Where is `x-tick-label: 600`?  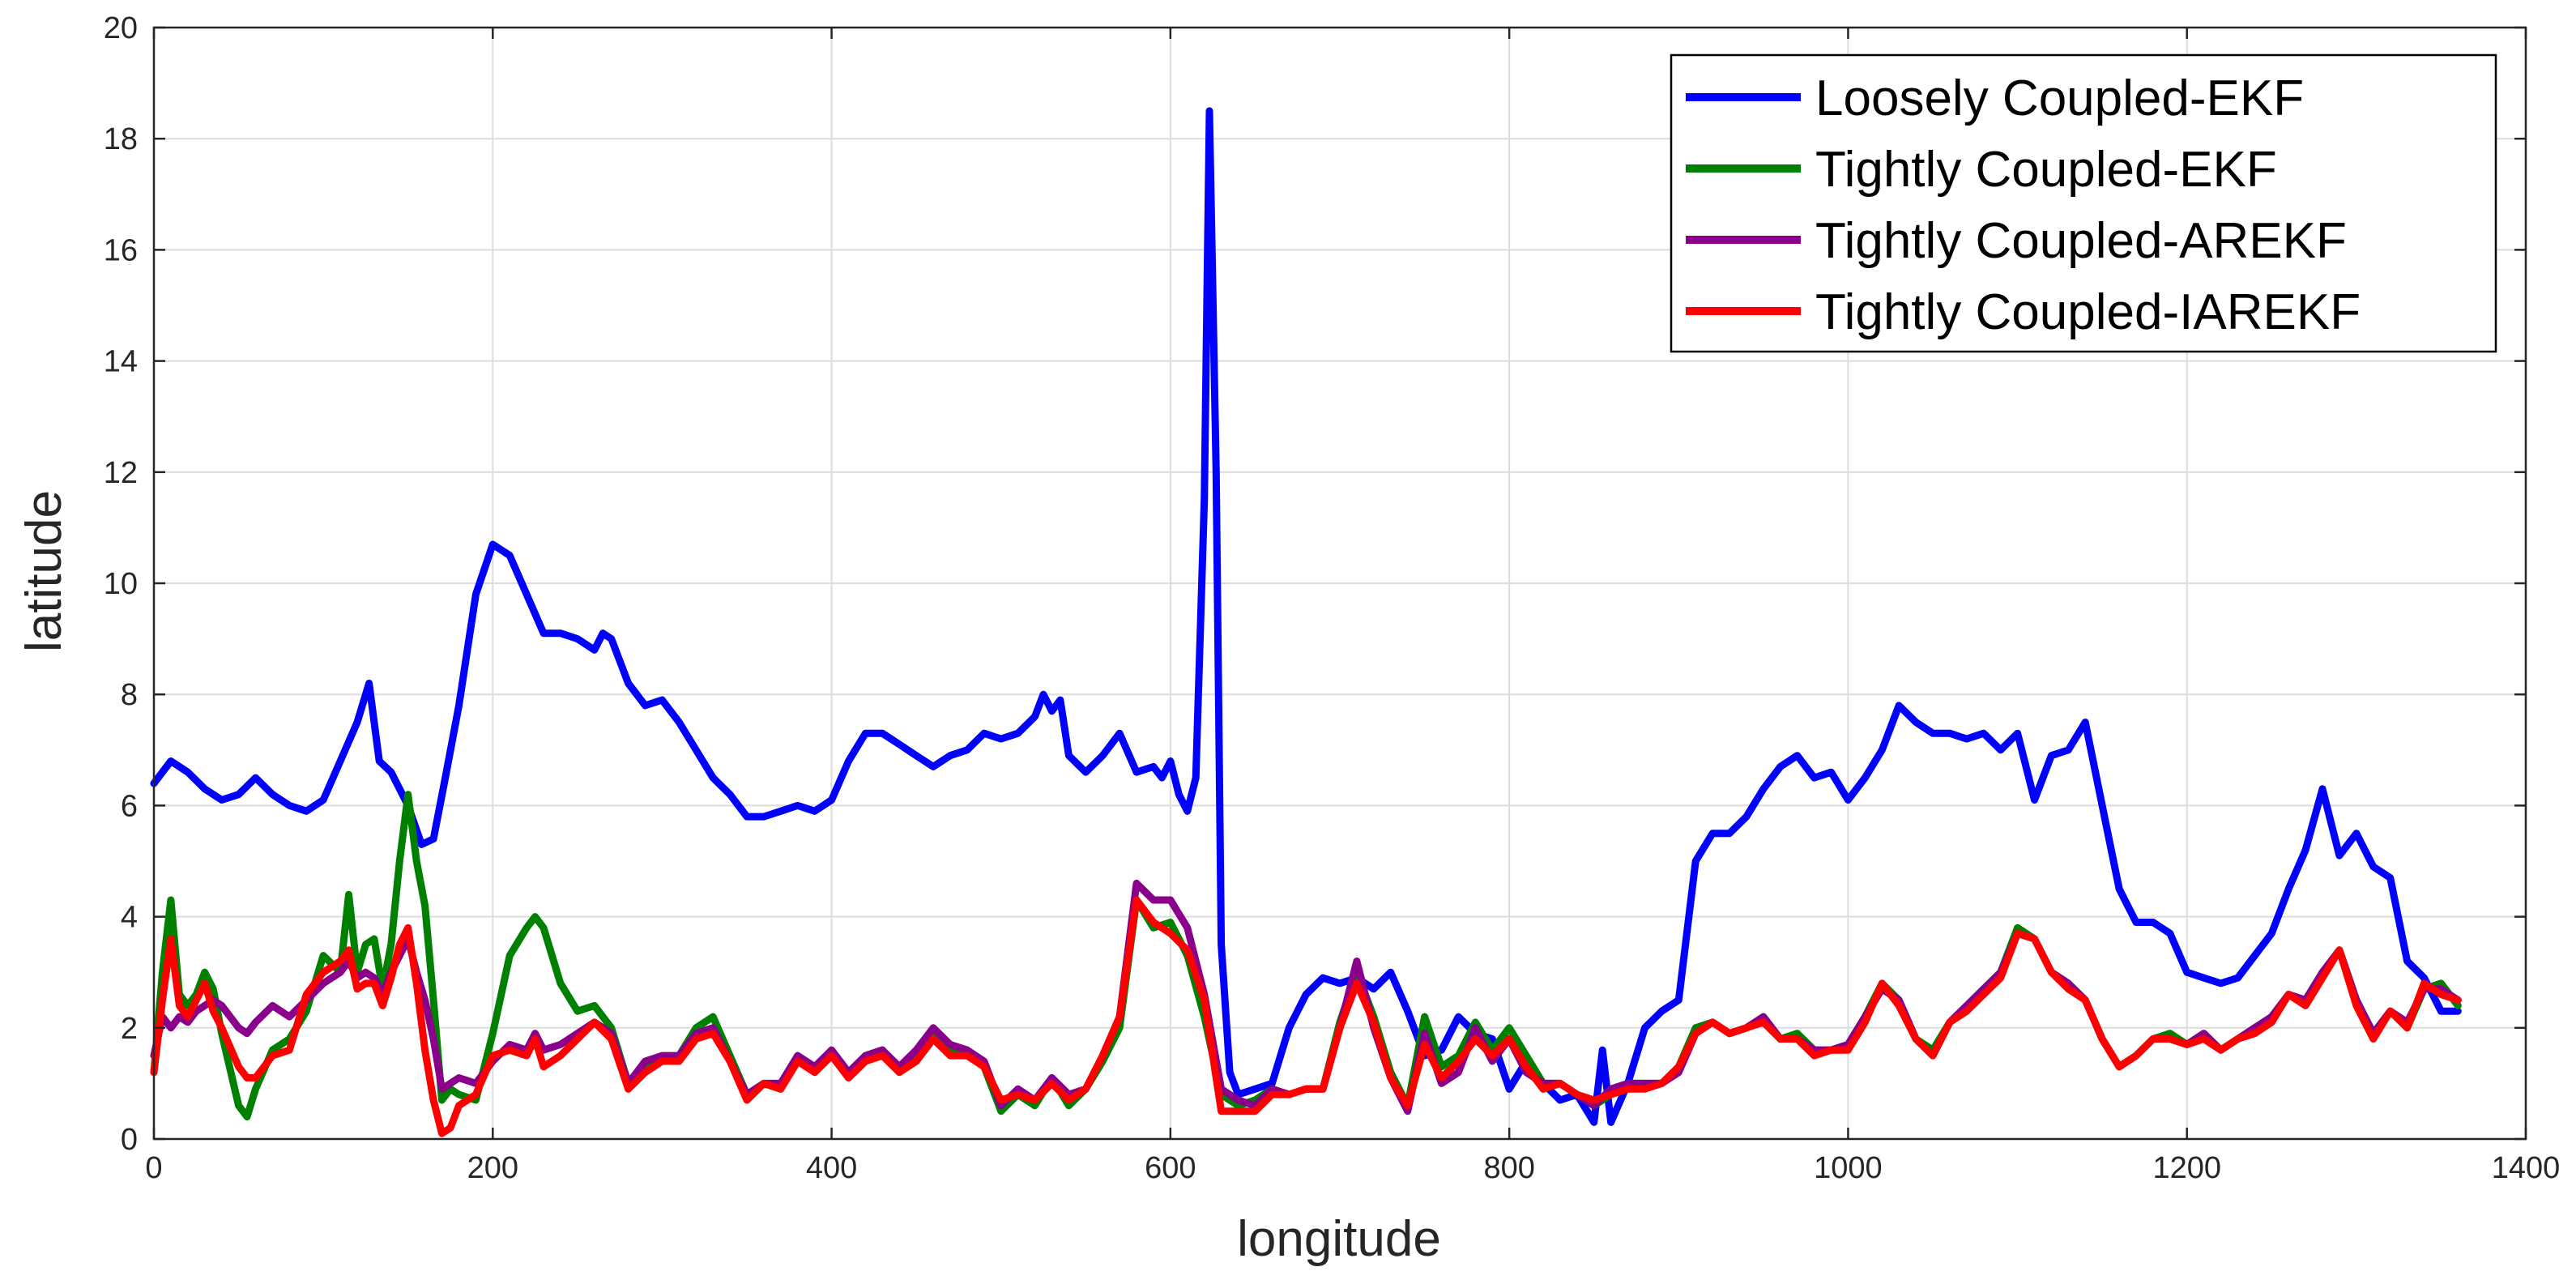
x-tick-label: 600 is located at coordinates (1170, 1168).